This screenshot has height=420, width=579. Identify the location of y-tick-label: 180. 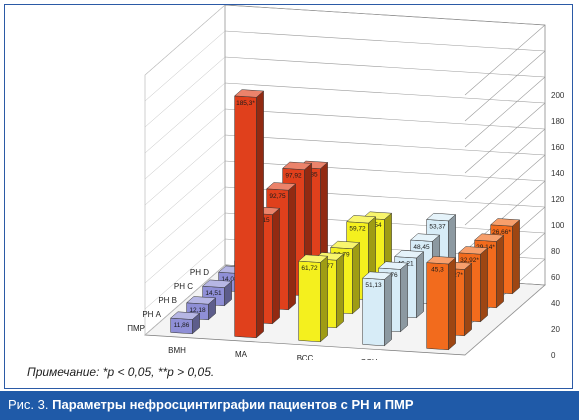
(558, 121).